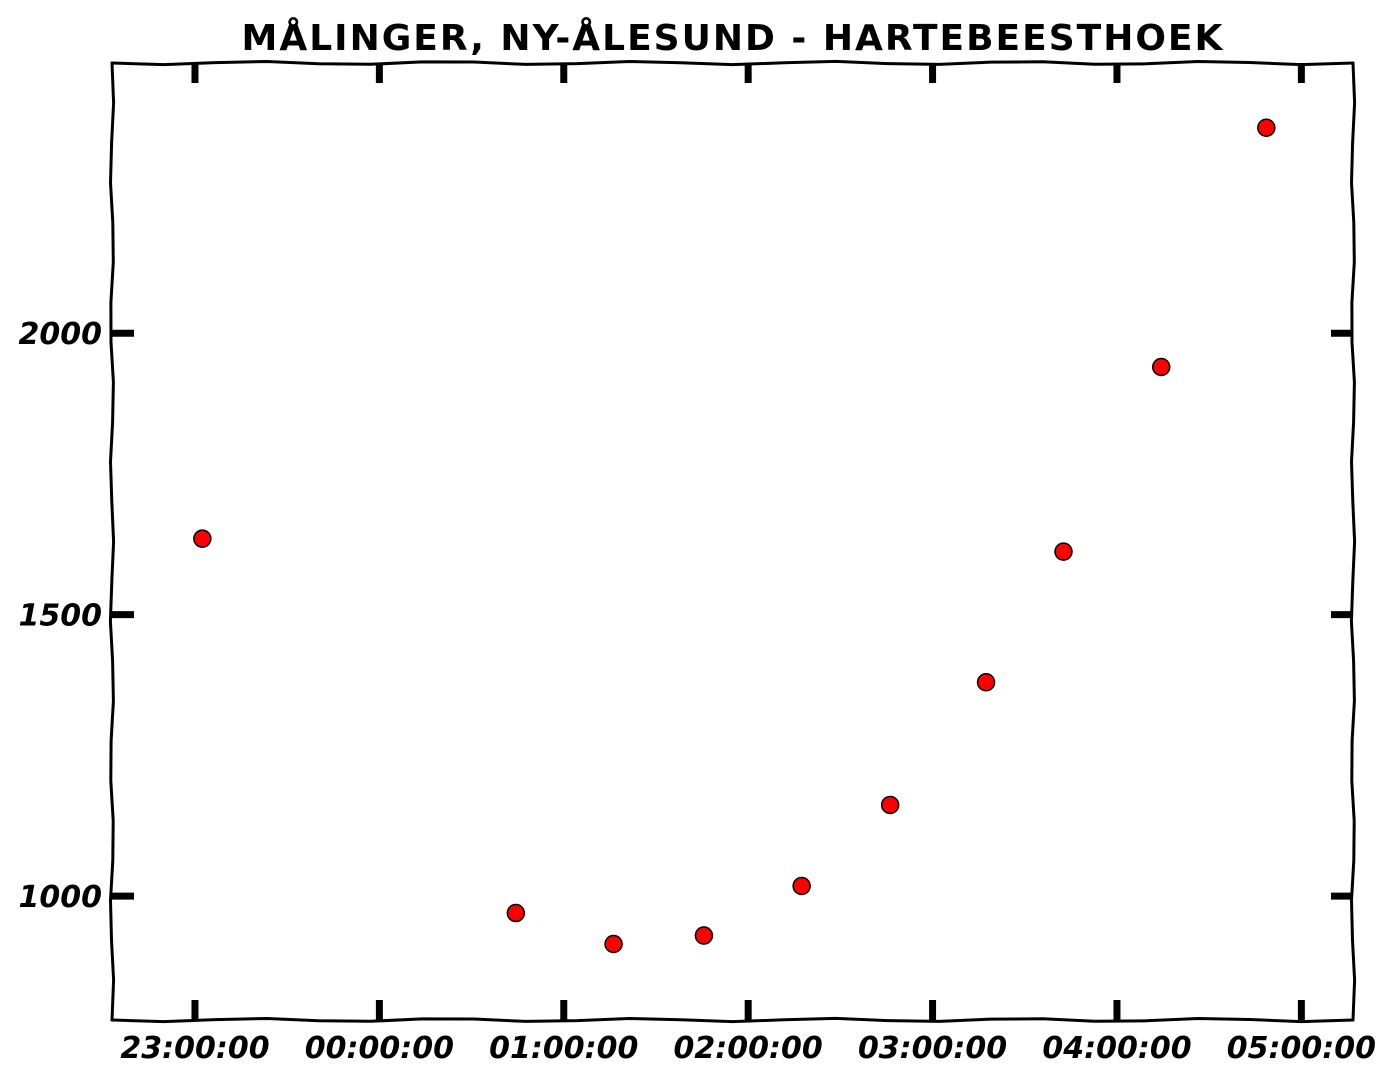 This screenshot has width=1398, height=1083. Describe the element at coordinates (733, 38) in the screenshot. I see `chart-title: MÅLINGER, NY-ÅLESUND - HARTEBEESTHOEK` at that location.